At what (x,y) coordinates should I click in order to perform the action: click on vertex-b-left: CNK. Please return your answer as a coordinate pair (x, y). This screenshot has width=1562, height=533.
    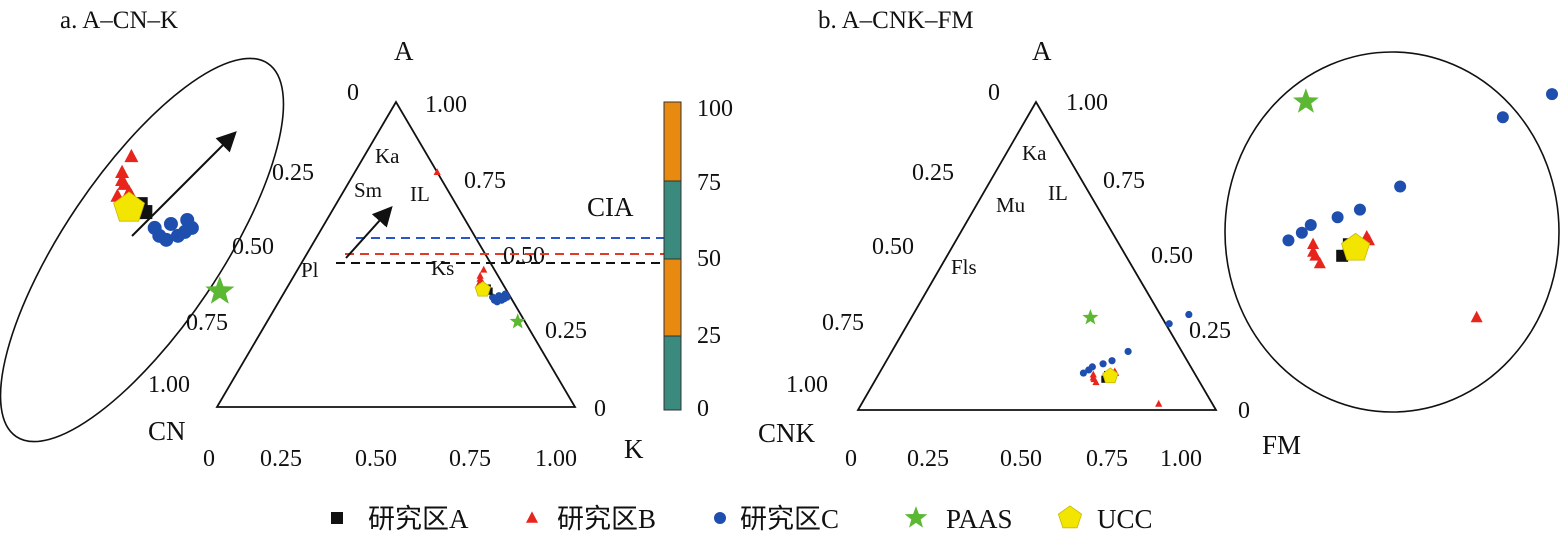
    Looking at the image, I should click on (787, 433).